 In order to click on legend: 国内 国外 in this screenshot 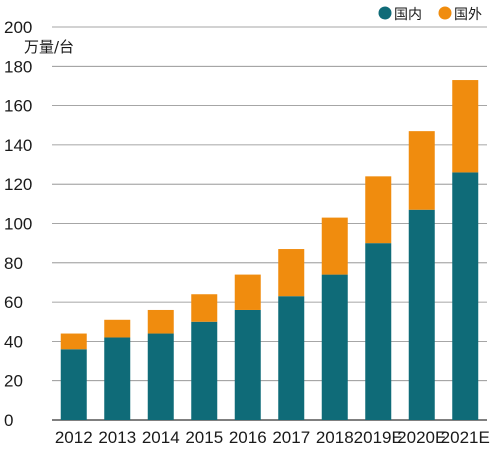, I will do `click(430, 14)`.